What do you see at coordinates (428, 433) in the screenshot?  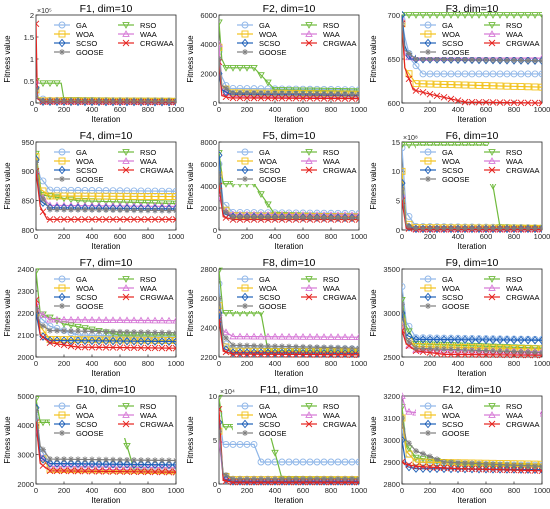 I see `legend-marker-goose` at bounding box center [428, 433].